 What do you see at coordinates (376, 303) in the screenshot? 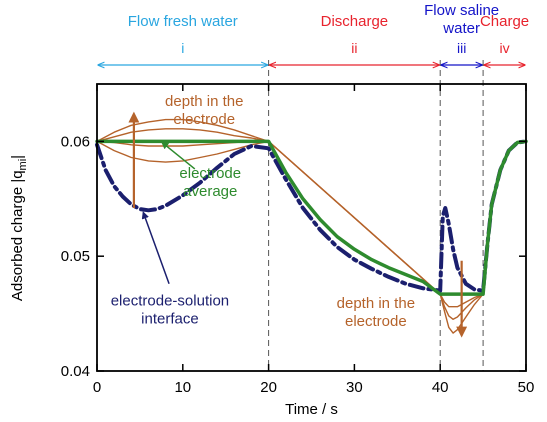
I see `annotation-depth-bottom-line-1: depth in the` at bounding box center [376, 303].